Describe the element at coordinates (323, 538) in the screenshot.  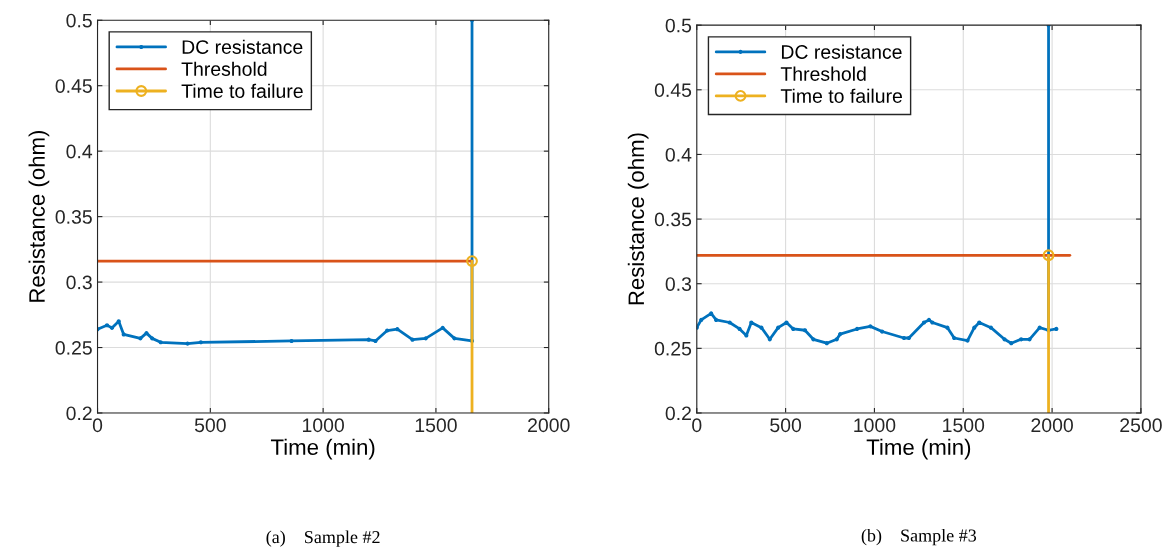
I see `text: (a) Sample #2` at that location.